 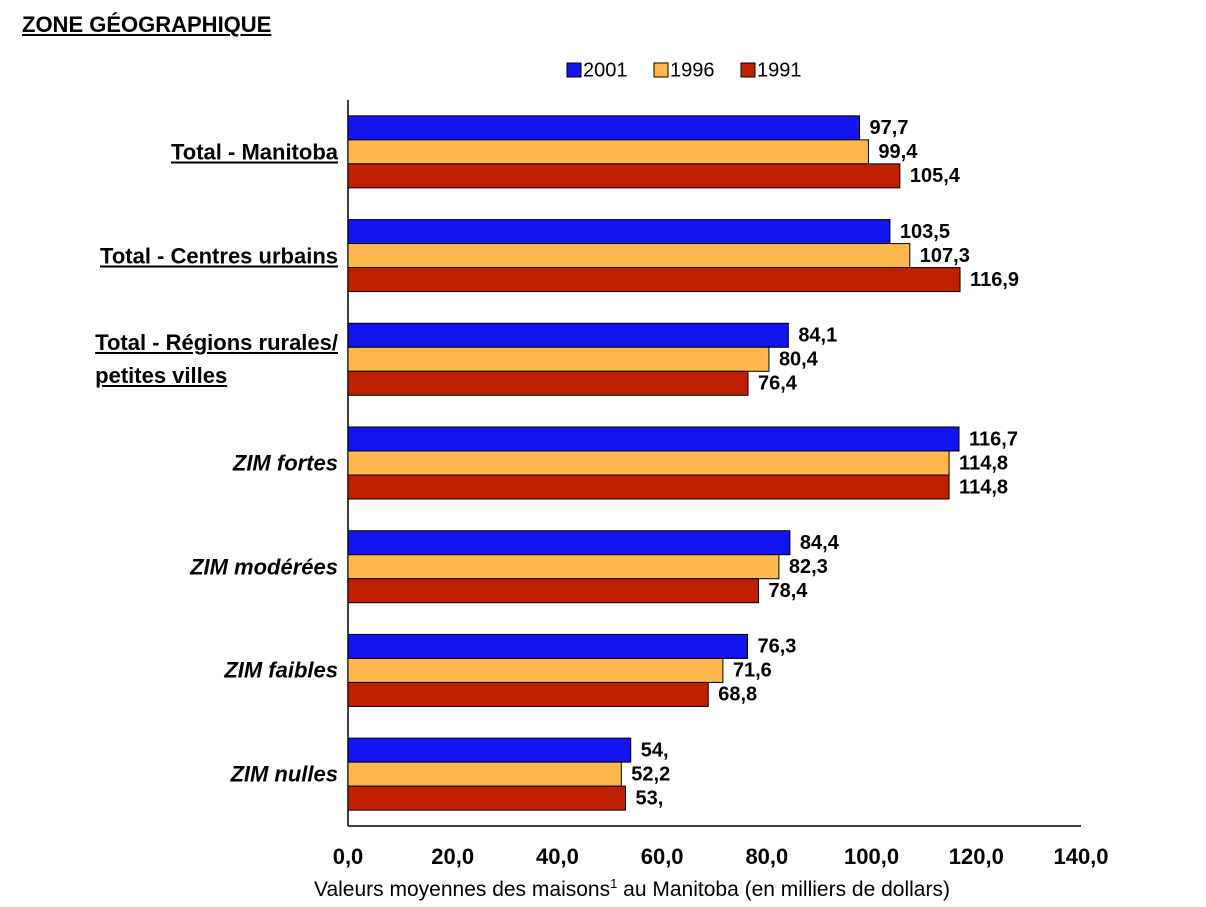 What do you see at coordinates (799, 360) in the screenshot?
I see `value-label: 80,4` at bounding box center [799, 360].